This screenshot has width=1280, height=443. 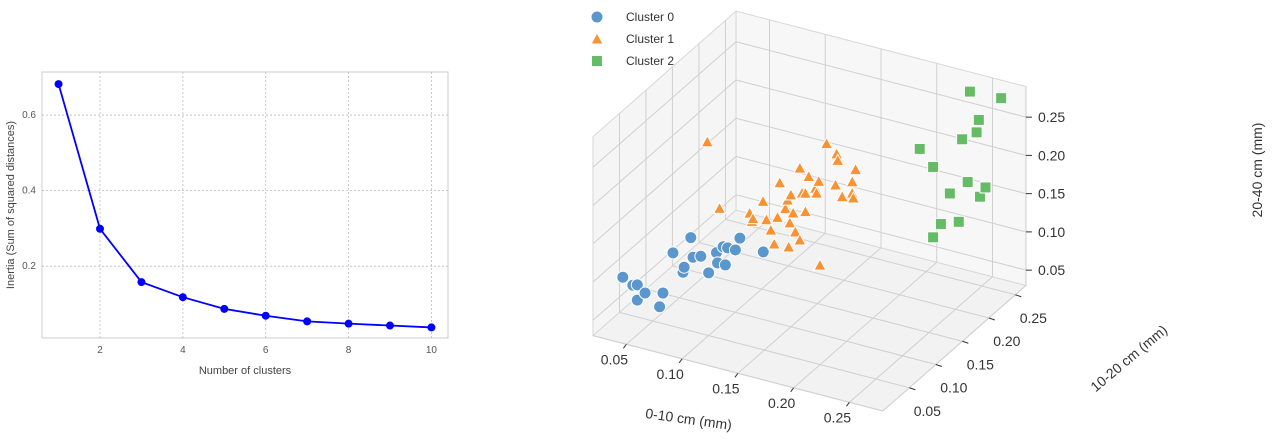 What do you see at coordinates (837, 417) in the screenshot?
I see `x-tick-label: 0.25` at bounding box center [837, 417].